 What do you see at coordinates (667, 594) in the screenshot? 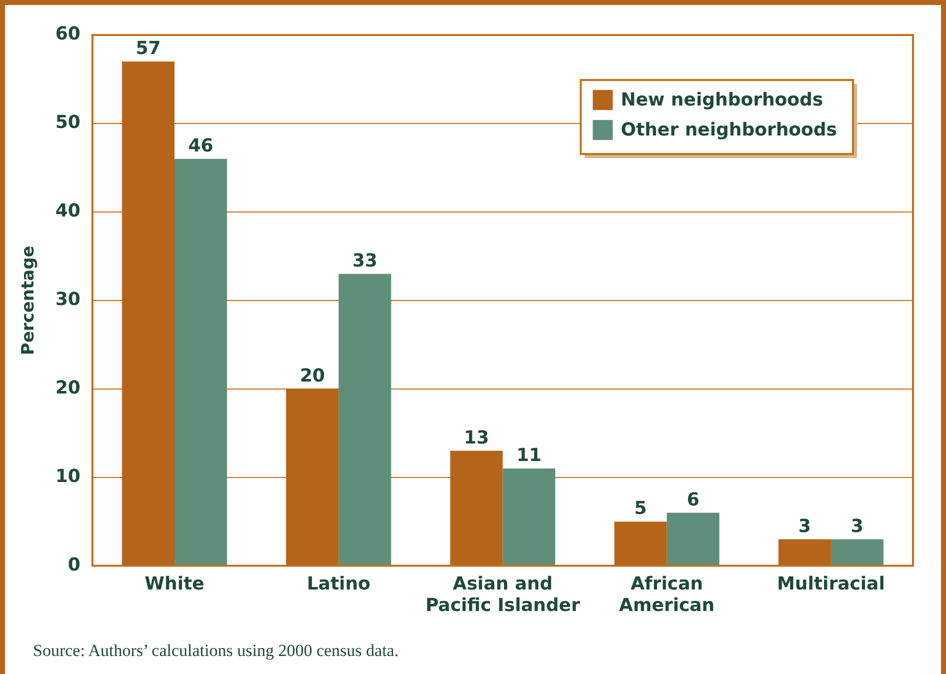
I see `x-tick-label: African American` at bounding box center [667, 594].